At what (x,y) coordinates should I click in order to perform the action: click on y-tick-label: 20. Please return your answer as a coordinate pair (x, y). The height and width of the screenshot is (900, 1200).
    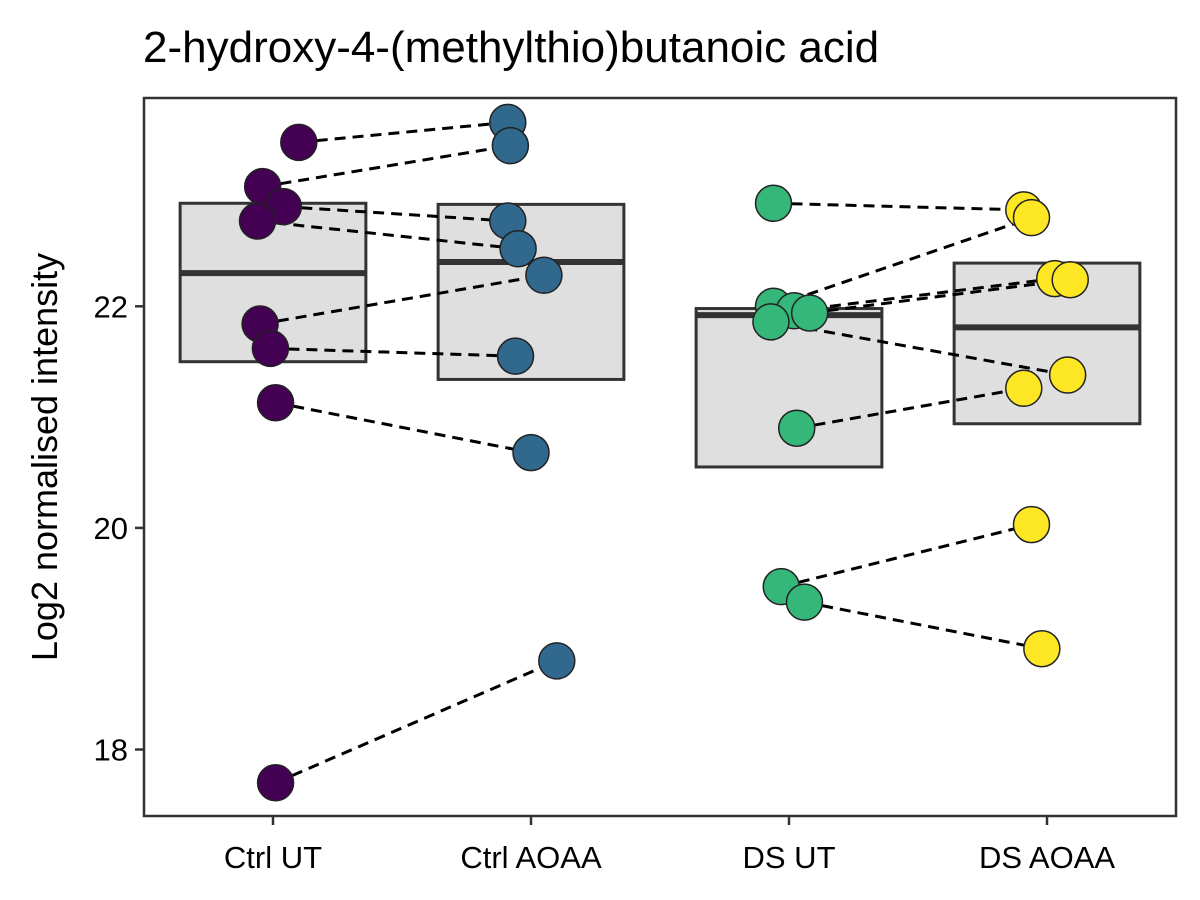
    Looking at the image, I should click on (111, 528).